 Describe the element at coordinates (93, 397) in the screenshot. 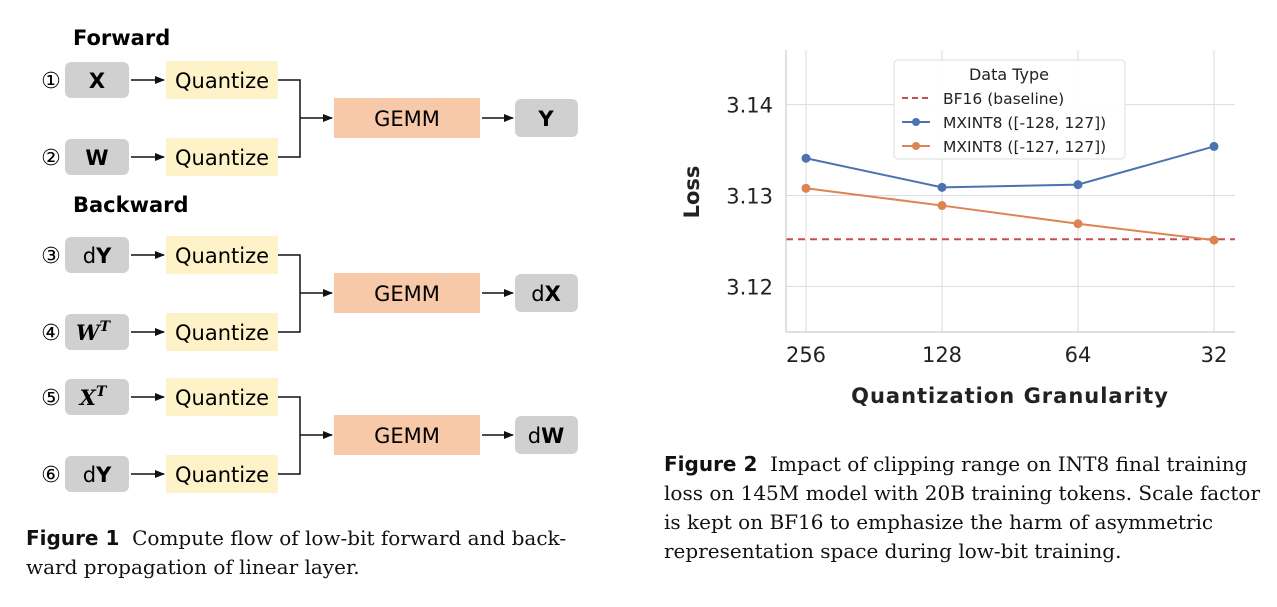

I see `input-label: XT` at that location.